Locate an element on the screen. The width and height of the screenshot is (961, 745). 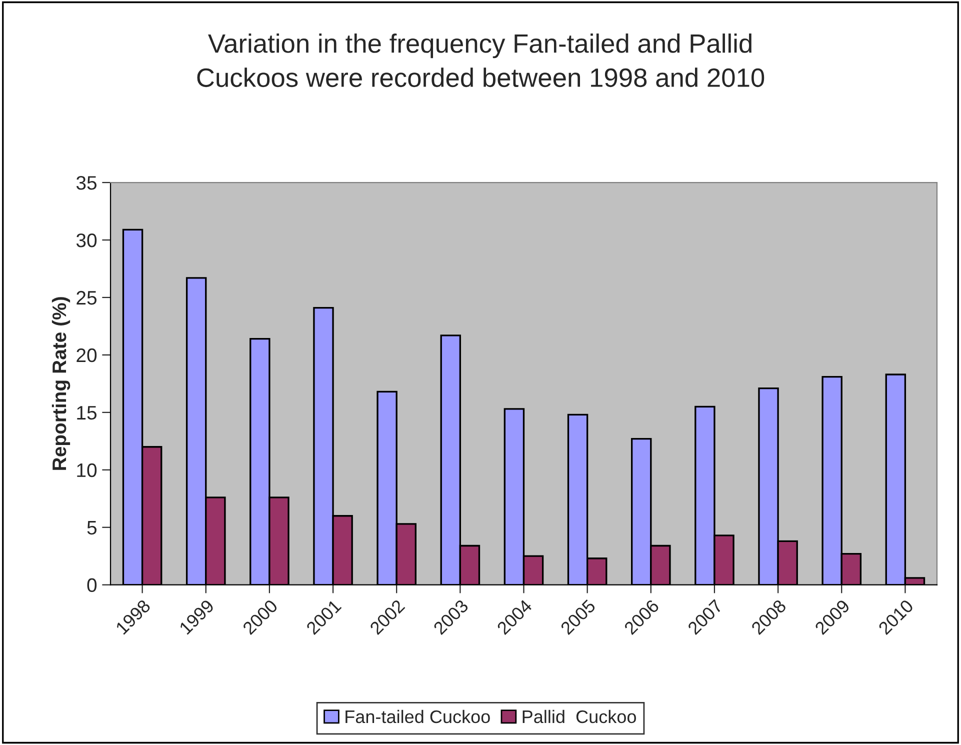
y-tick-label: 10 is located at coordinates (87, 470).